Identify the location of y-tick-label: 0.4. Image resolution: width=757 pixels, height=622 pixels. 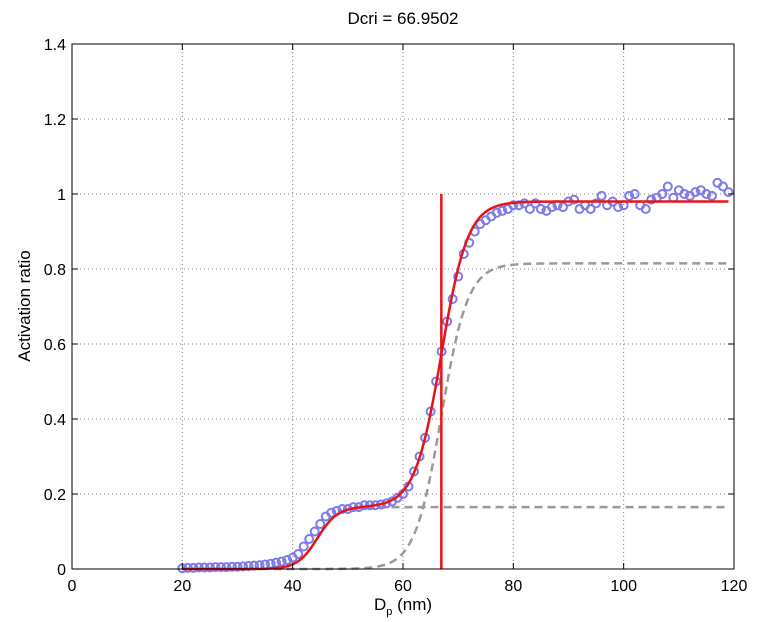
(55, 420).